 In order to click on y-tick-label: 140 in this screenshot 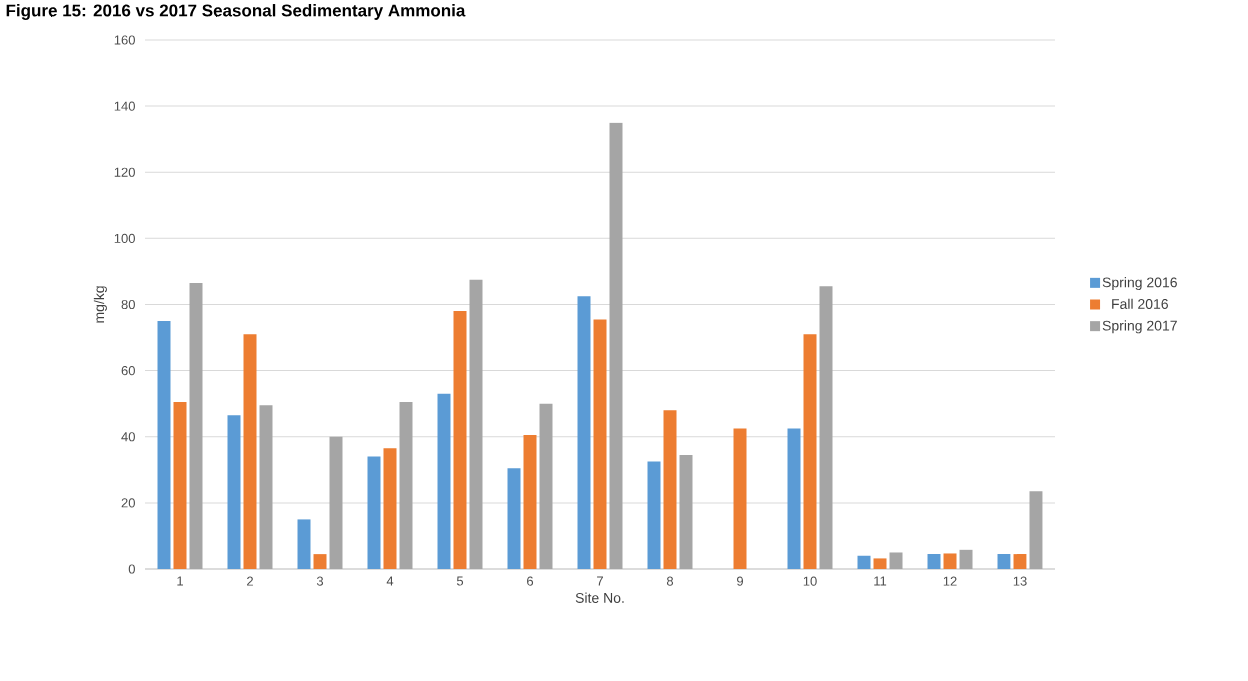, I will do `click(124, 106)`.